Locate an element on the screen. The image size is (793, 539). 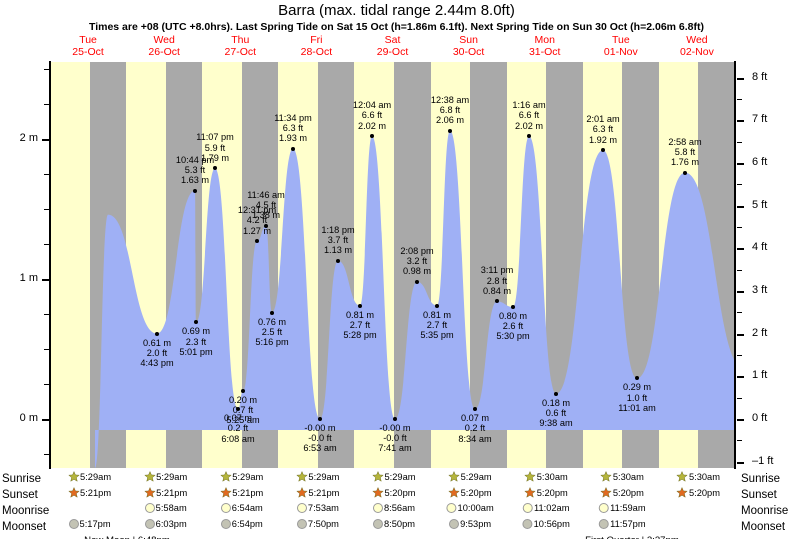
day-header: Sat 29-Oct is located at coordinates (392, 47).